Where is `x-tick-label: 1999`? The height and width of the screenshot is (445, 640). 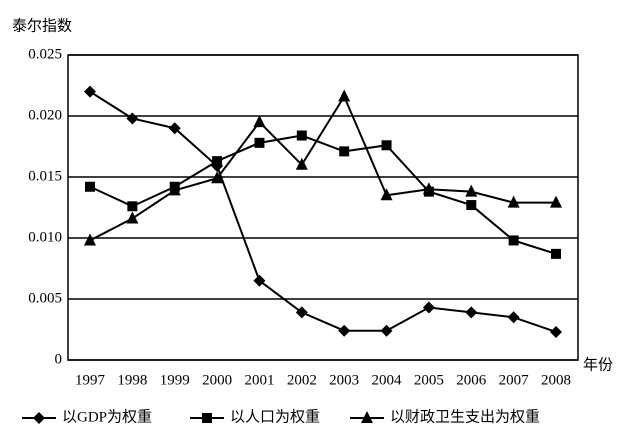
x-tick-label: 1999 is located at coordinates (175, 380).